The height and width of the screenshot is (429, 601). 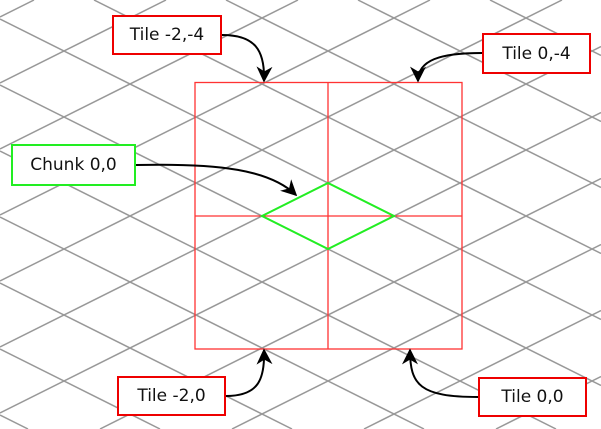 What do you see at coordinates (536, 53) in the screenshot?
I see `label-tile-0-m4: Tile 0,-4` at bounding box center [536, 53].